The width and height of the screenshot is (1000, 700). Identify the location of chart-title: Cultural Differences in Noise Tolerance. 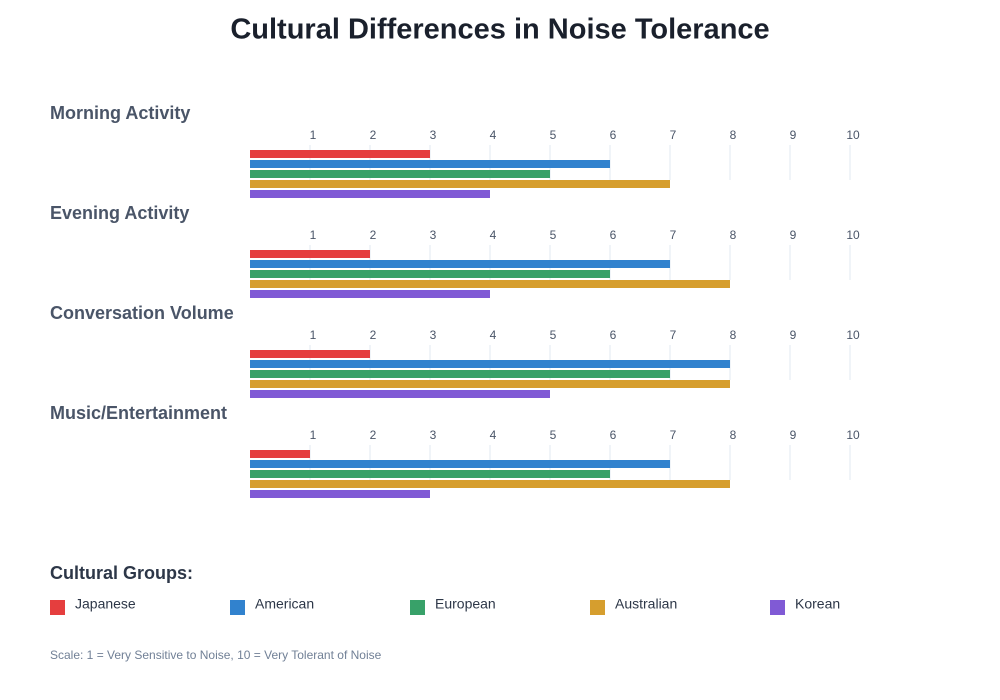
(499, 30).